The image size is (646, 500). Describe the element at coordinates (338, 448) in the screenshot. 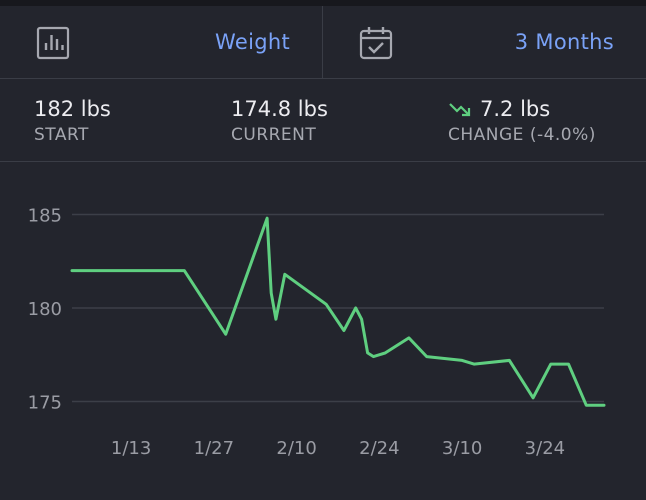

I see `x-tick-labels: 1/13 1/27 2/10 2/24 3/10 3/24` at that location.